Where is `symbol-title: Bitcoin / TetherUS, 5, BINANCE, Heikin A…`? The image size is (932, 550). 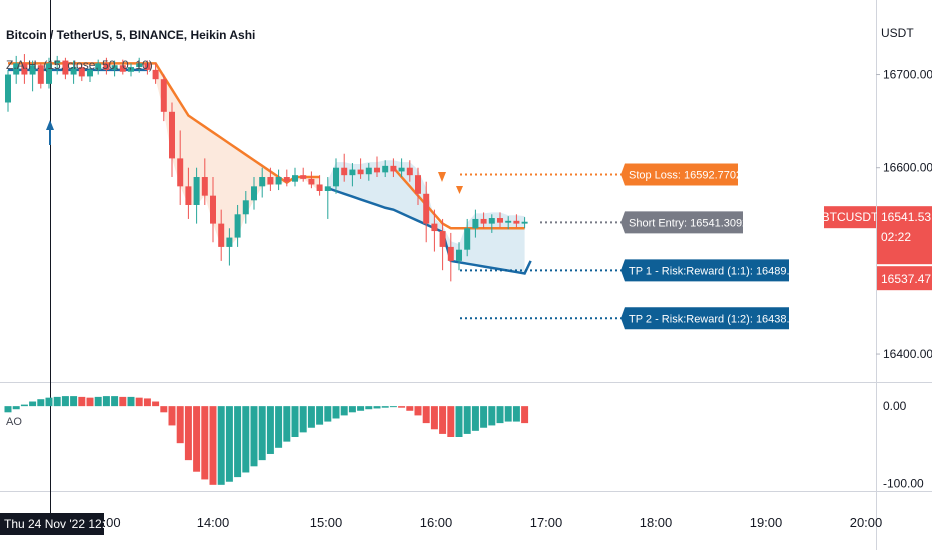
symbol-title: Bitcoin / TetherUS, 5, BINANCE, Heikin A… is located at coordinates (131, 35).